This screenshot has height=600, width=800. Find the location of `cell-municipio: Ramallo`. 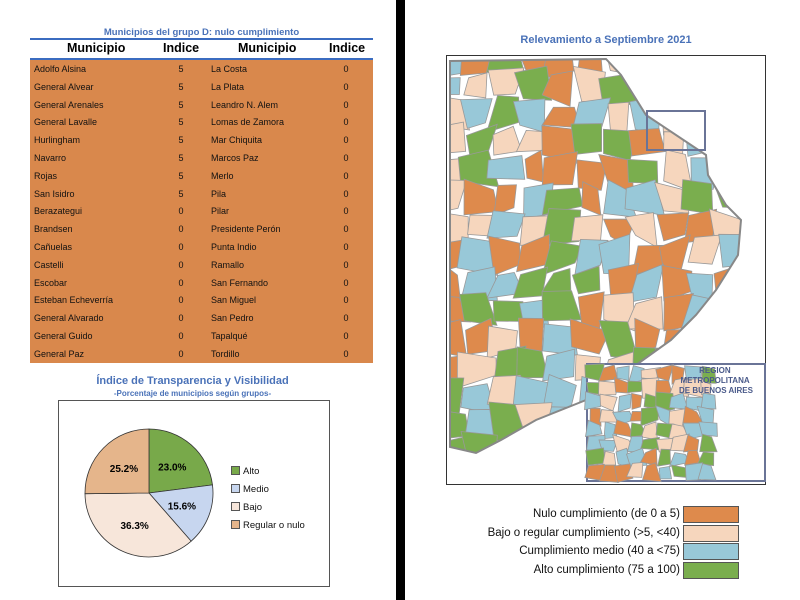

cell-municipio: Ramallo is located at coordinates (228, 264).